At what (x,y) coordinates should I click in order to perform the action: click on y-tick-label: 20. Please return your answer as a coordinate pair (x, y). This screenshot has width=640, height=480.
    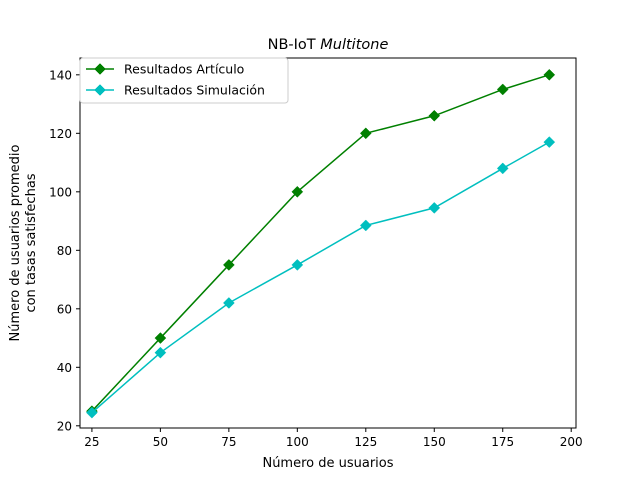
    Looking at the image, I should click on (64, 426).